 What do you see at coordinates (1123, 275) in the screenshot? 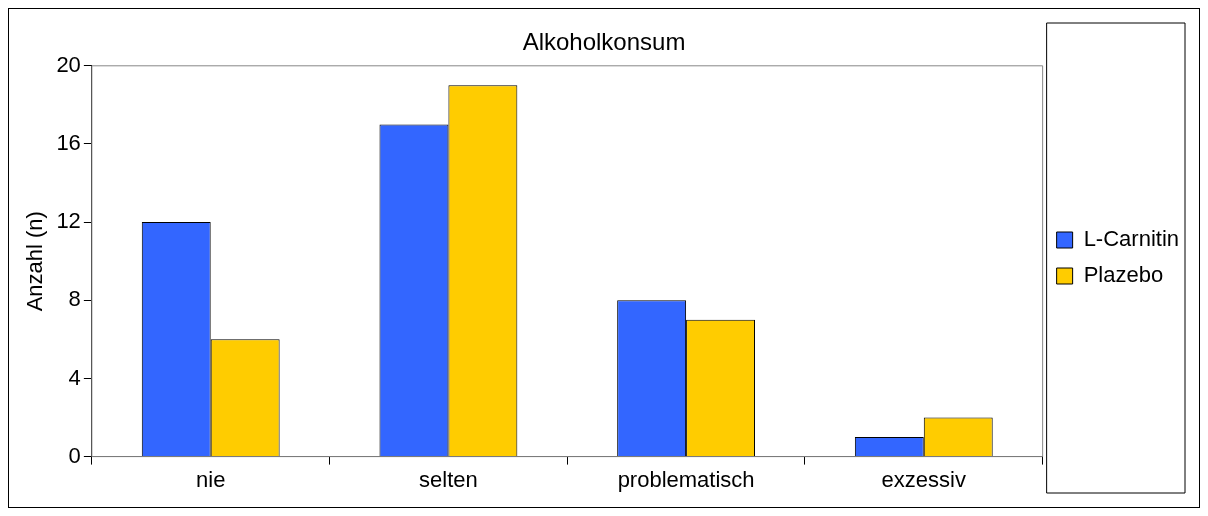
I see `legend-label: Plazebo` at bounding box center [1123, 275].